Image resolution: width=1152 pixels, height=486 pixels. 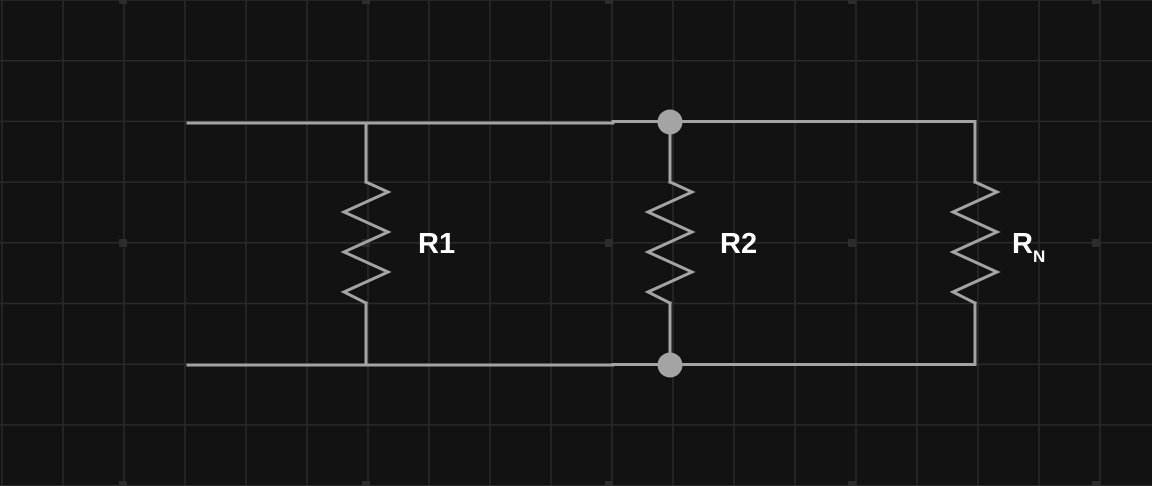 I want to click on r1-label: R1, so click(x=436, y=244).